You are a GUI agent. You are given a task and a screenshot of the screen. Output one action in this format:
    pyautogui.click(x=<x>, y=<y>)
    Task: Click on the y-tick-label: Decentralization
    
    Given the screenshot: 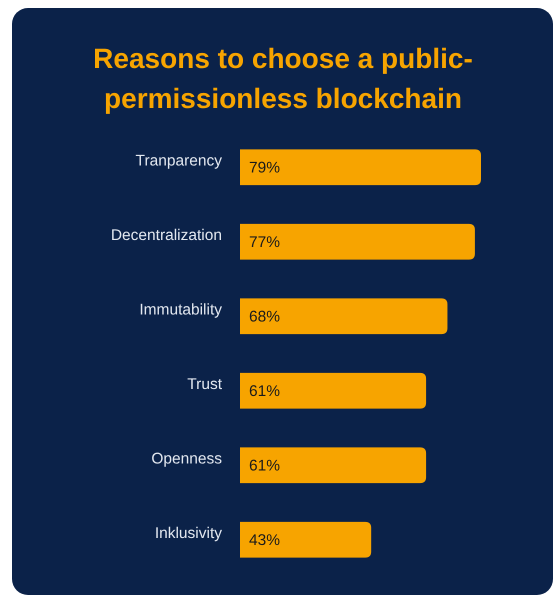 What is the action you would take?
    pyautogui.click(x=166, y=235)
    